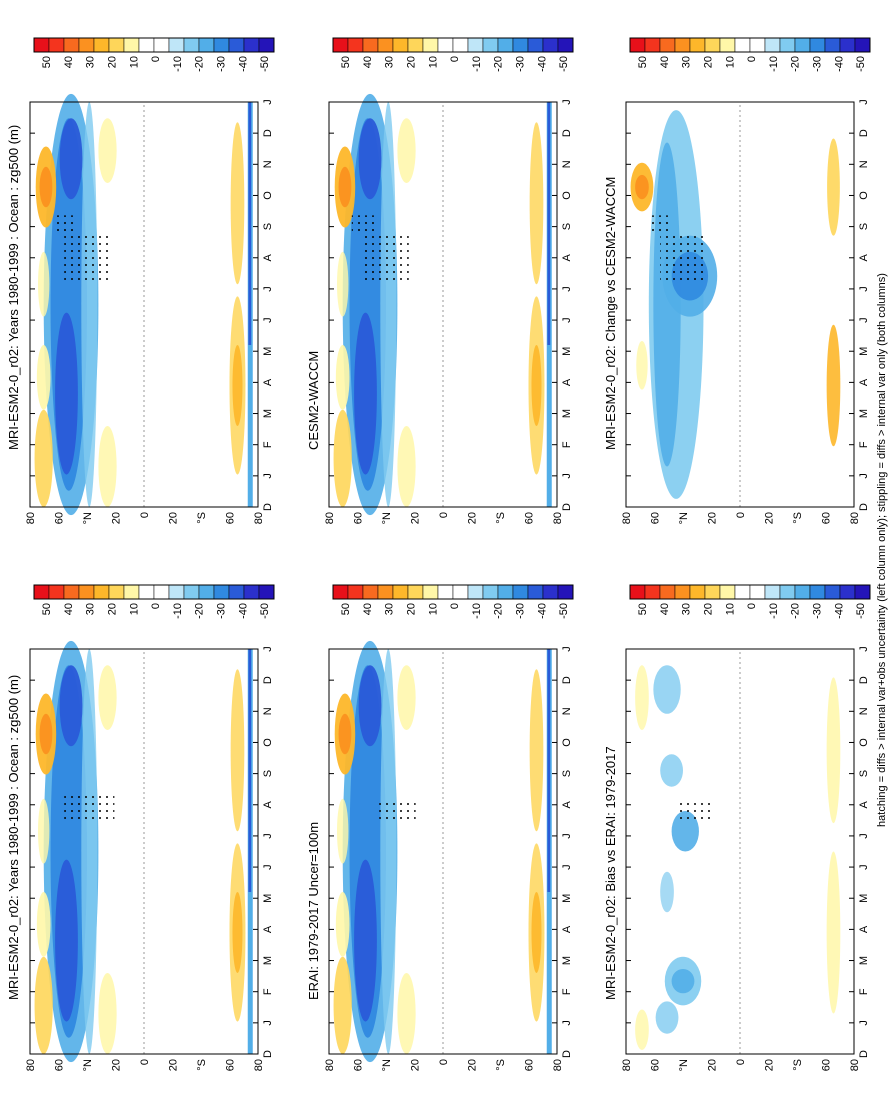 The width and height of the screenshot is (891, 1100). I want to click on month-tick-label: N, so click(567, 711).